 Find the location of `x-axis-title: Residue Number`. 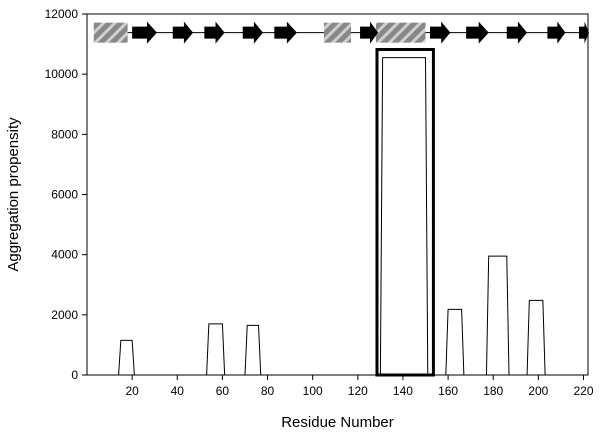

x-axis-title: Residue Number is located at coordinates (337, 422).